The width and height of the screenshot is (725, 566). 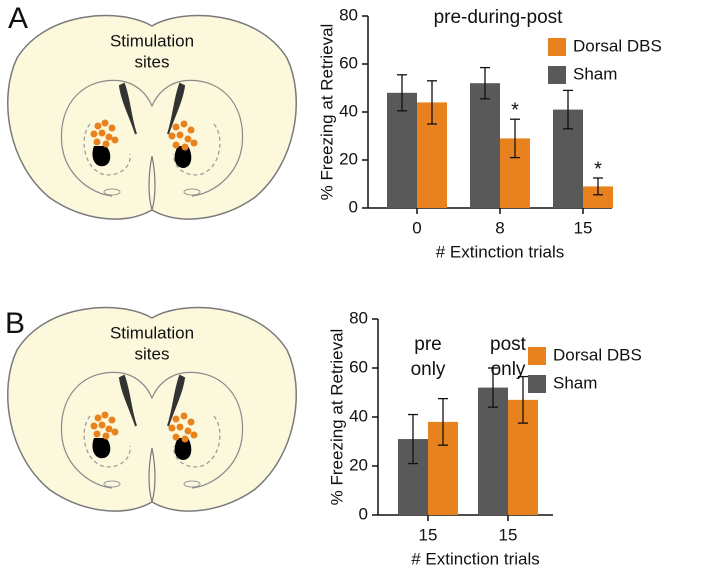 I want to click on chart-title: pre-during-post, so click(x=499, y=17).